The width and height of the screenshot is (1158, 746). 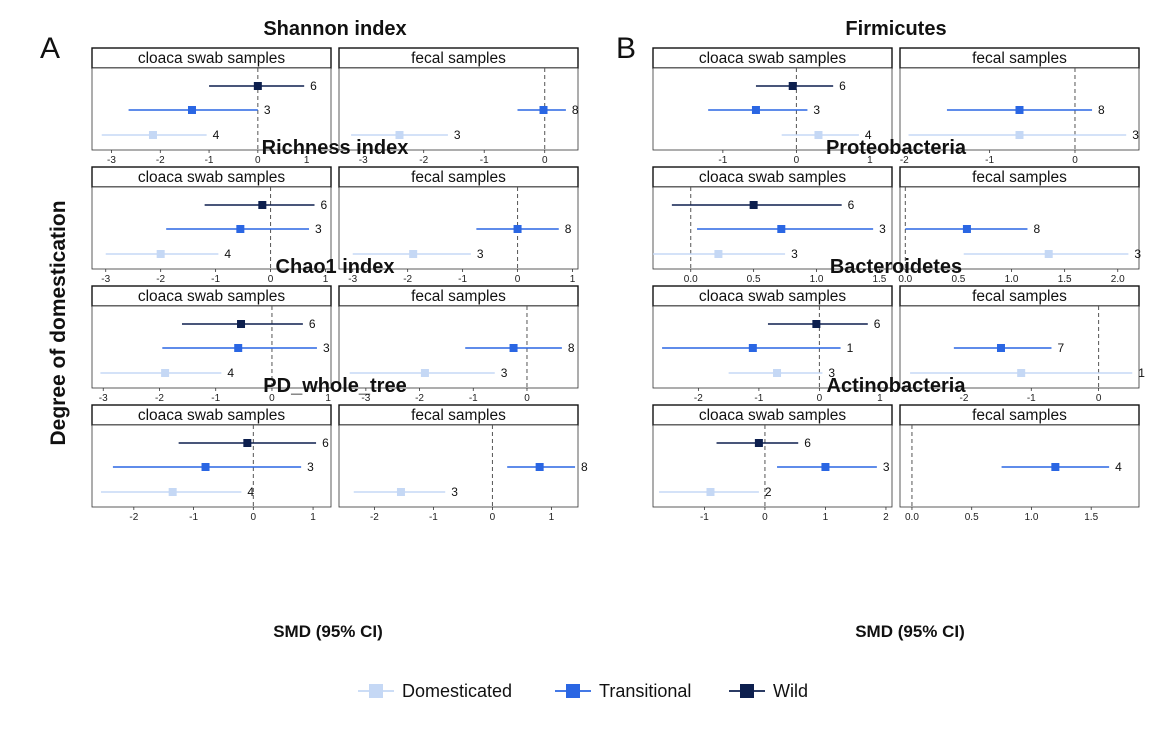 What do you see at coordinates (1118, 279) in the screenshot?
I see `x-tick-label: 2.0` at bounding box center [1118, 279].